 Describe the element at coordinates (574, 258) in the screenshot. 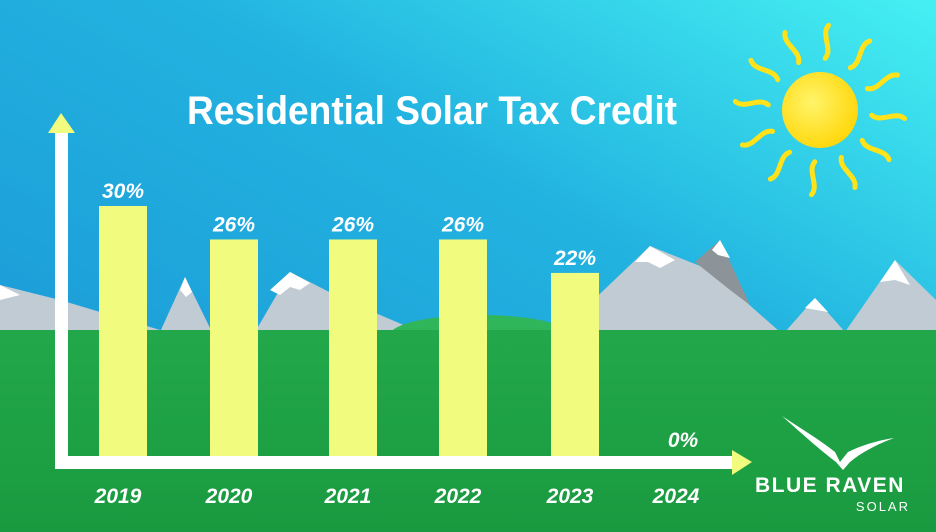

I see `data-label-2023: 22%` at that location.